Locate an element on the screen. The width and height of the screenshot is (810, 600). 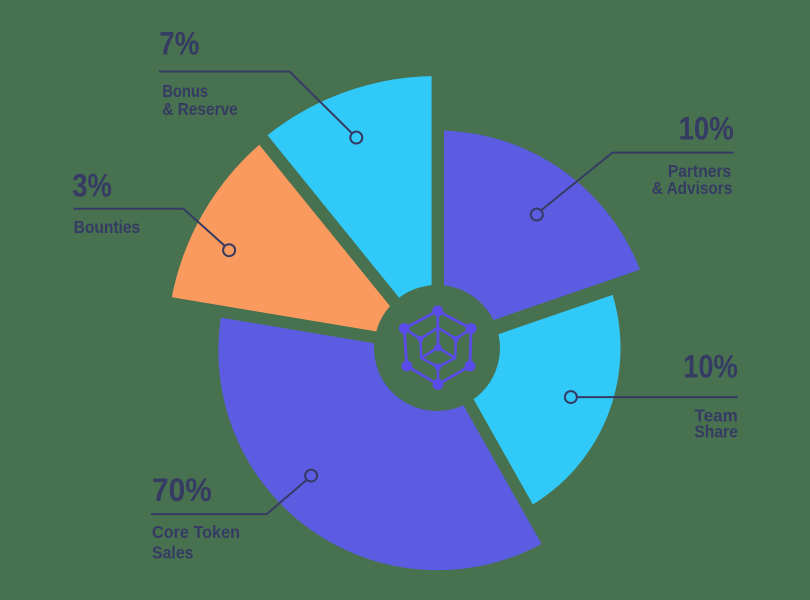
svg-text: 70% is located at coordinates (182, 490).